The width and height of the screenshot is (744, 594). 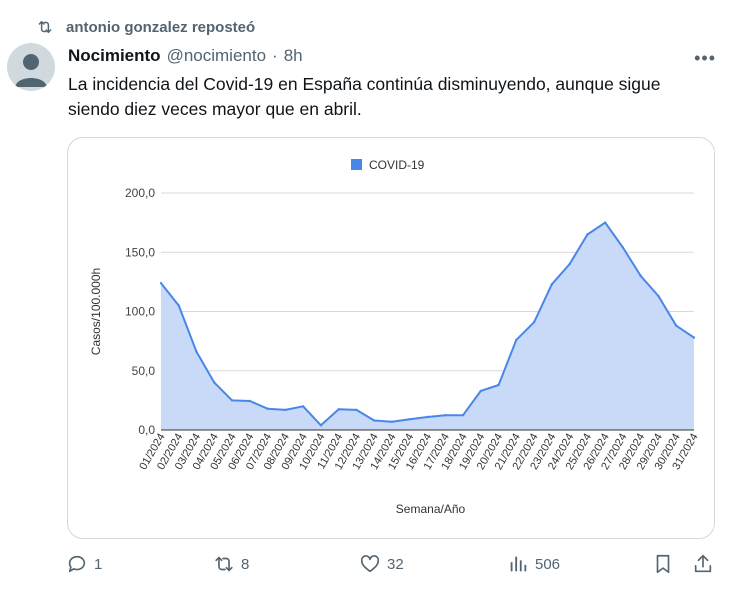 What do you see at coordinates (397, 165) in the screenshot?
I see `legend-label: COVID-19` at bounding box center [397, 165].